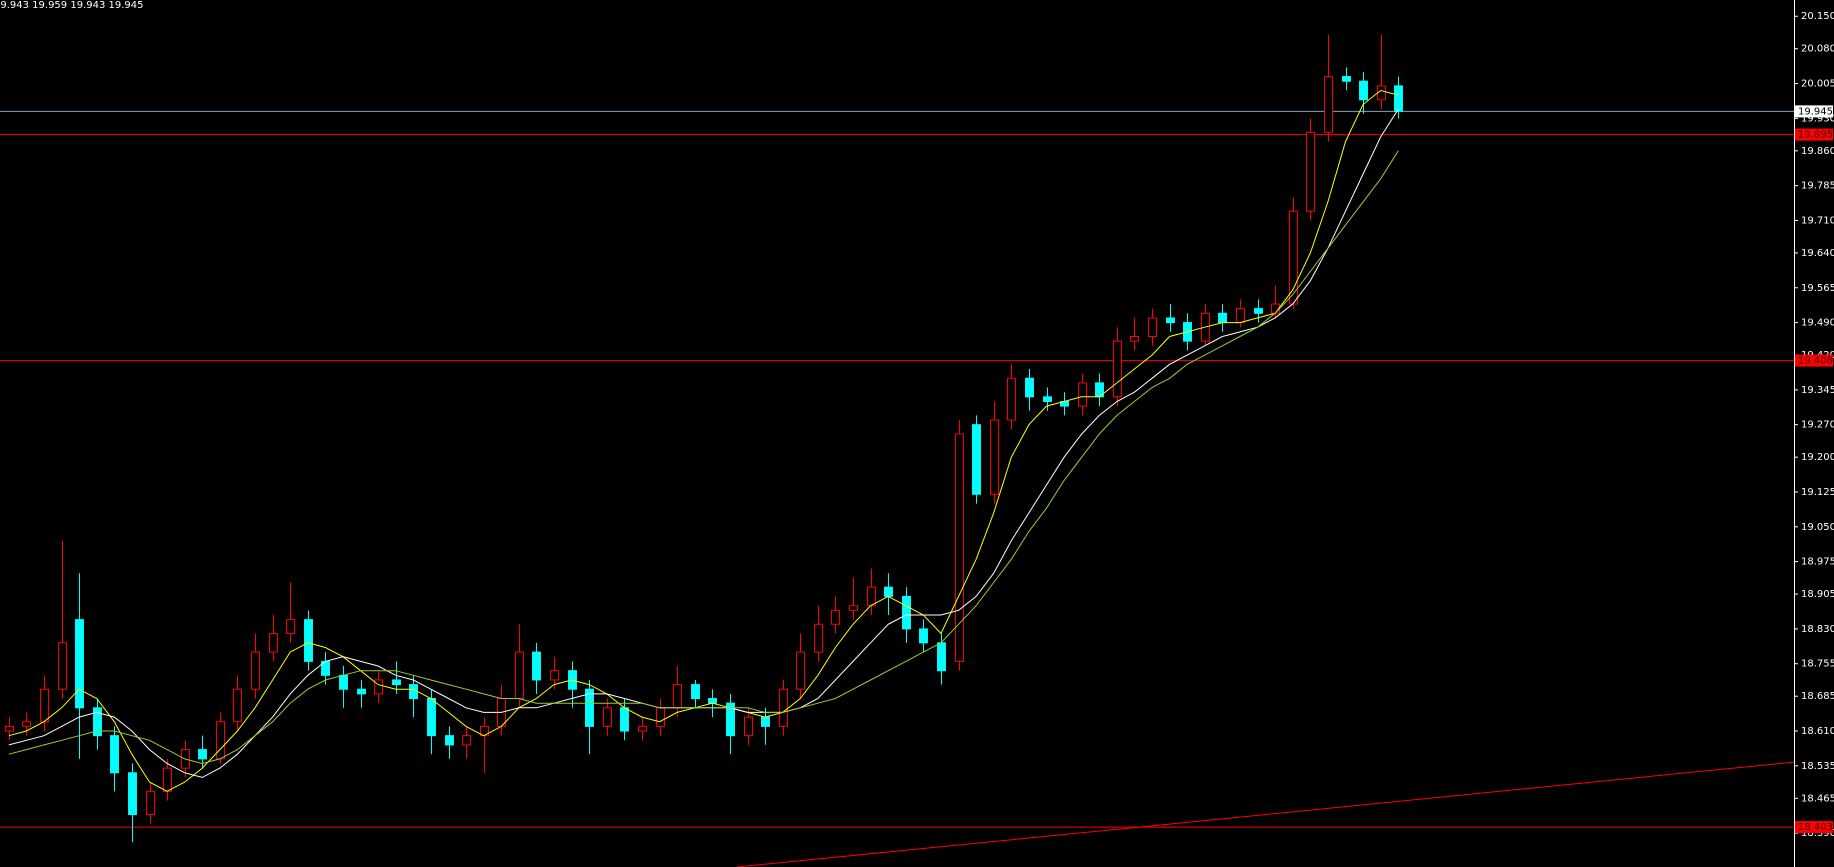 The image size is (1834, 867). What do you see at coordinates (1817, 731) in the screenshot?
I see `y-tick-label: 18.610` at bounding box center [1817, 731].